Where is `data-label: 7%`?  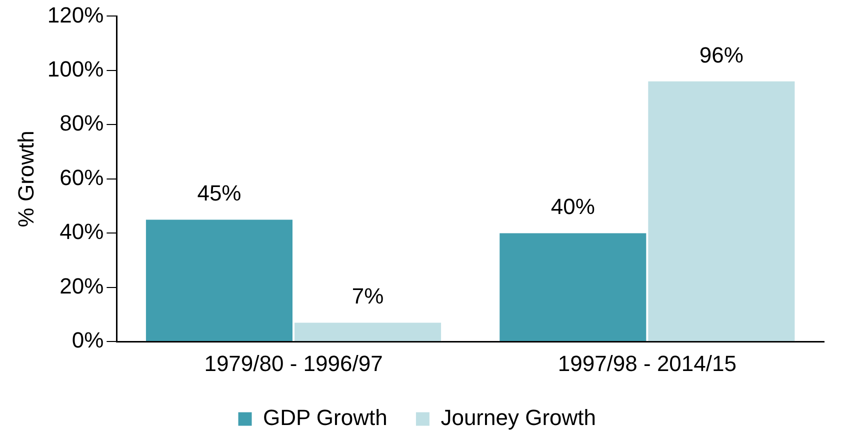 data-label: 7% is located at coordinates (368, 296).